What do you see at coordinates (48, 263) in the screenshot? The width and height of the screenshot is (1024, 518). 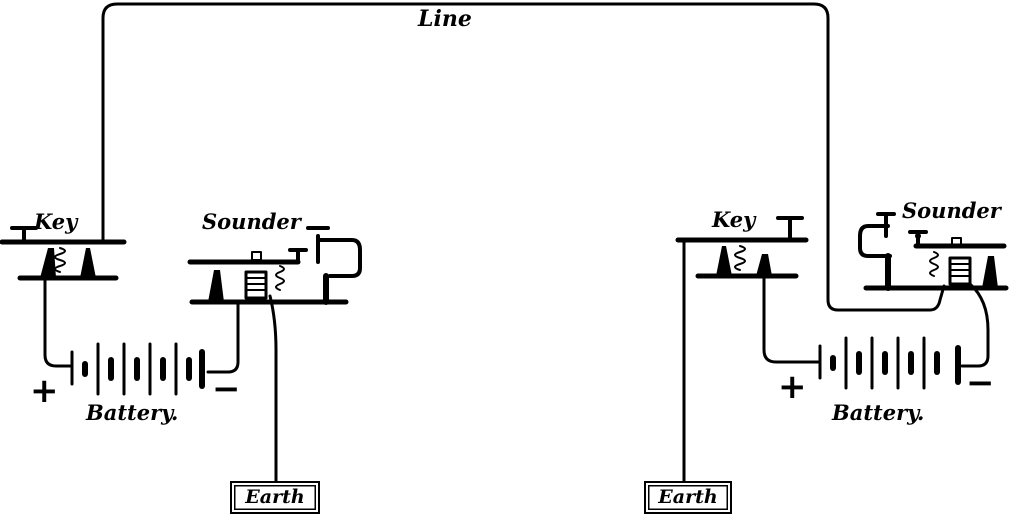 I see `left-key-post-a-icon` at bounding box center [48, 263].